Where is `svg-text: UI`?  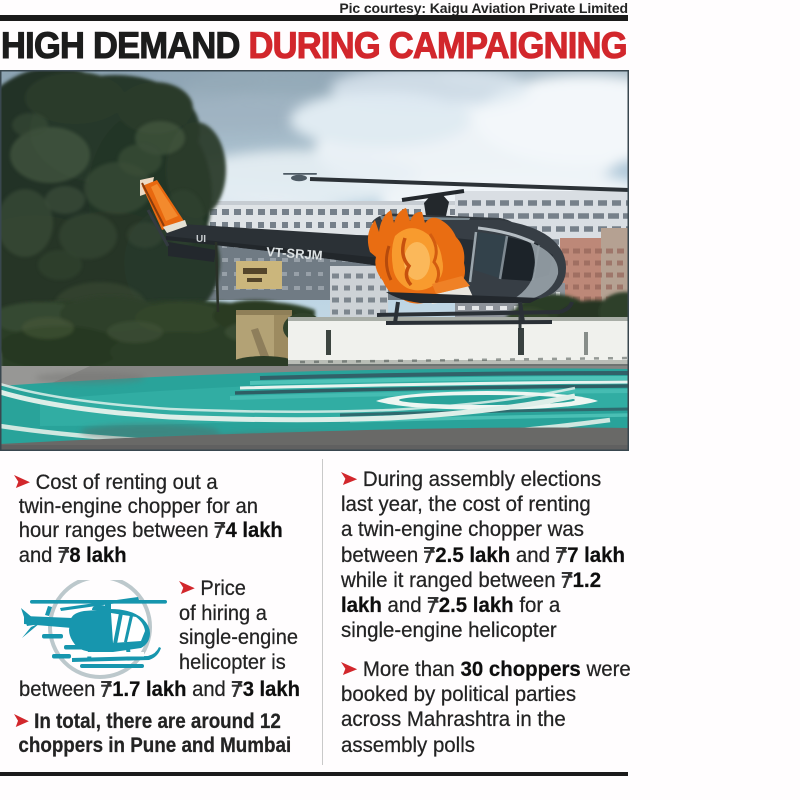 svg-text: UI is located at coordinates (201, 239).